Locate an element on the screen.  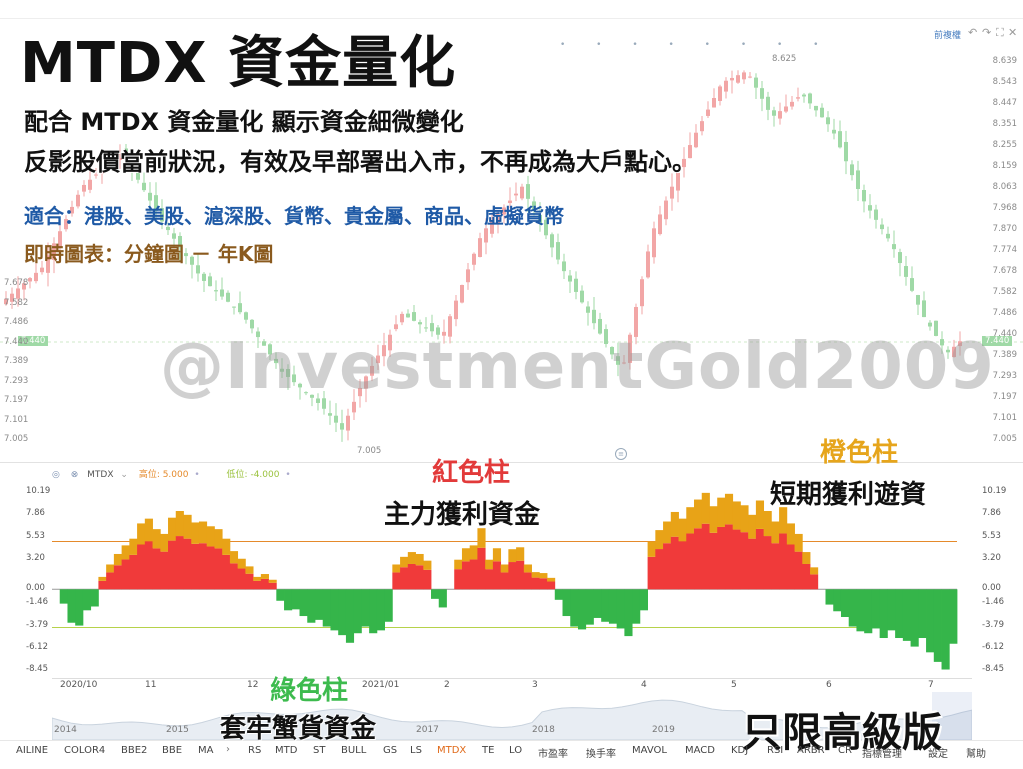
tab-color4: COLOR4 is located at coordinates (85, 750).